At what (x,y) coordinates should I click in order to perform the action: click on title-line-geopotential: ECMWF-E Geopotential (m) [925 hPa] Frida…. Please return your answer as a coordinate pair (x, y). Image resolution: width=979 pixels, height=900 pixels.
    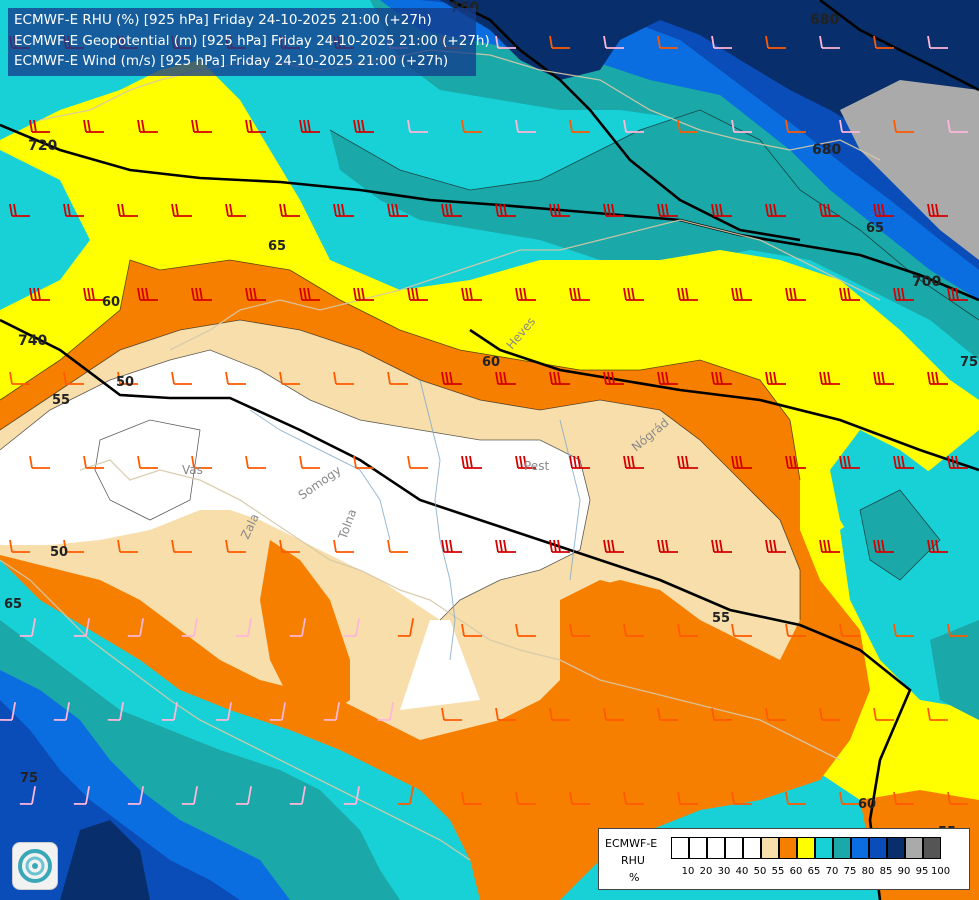
    Looking at the image, I should click on (252, 40).